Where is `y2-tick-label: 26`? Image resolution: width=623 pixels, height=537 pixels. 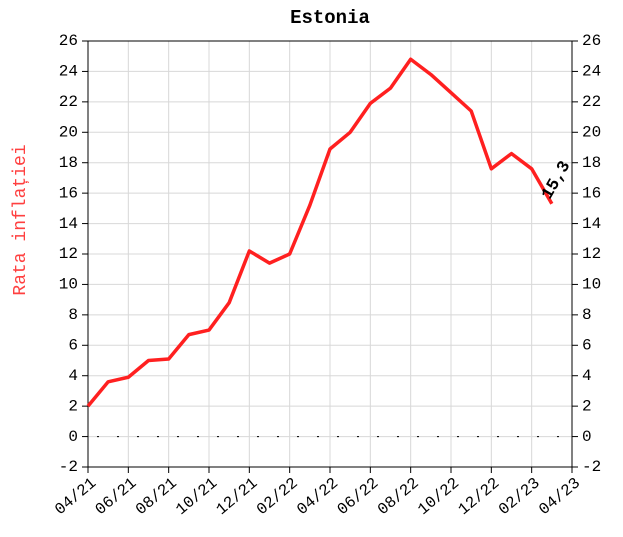 y2-tick-label: 26 is located at coordinates (591, 41).